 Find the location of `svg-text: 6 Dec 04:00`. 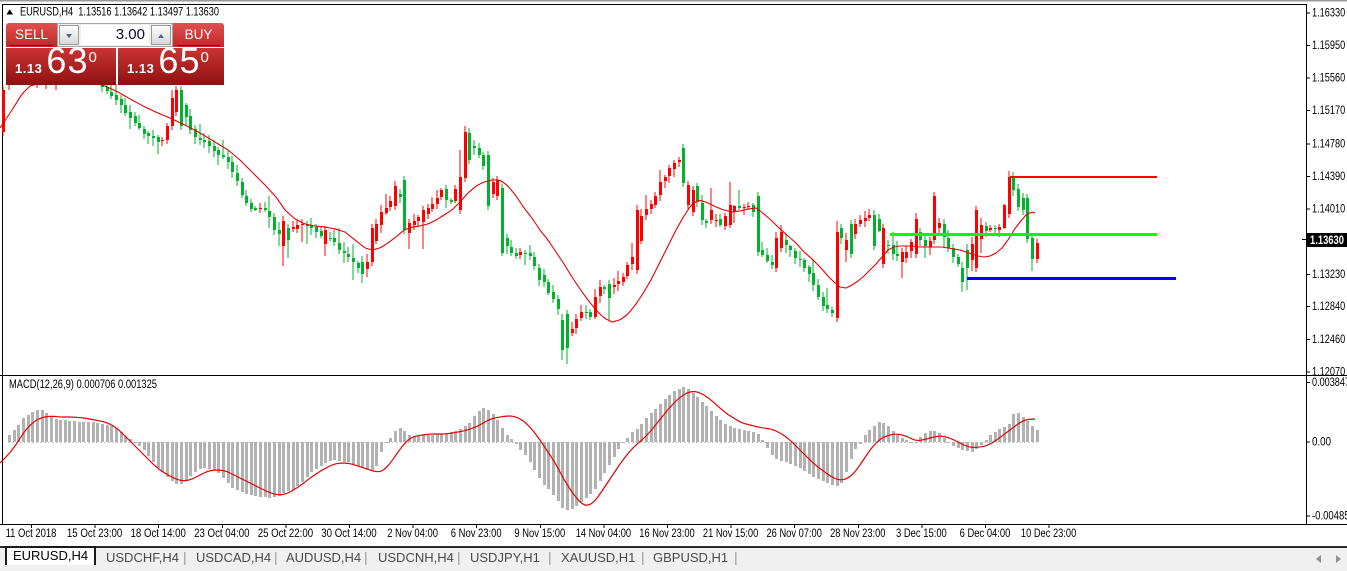

svg-text: 6 Dec 04:00 is located at coordinates (985, 534).